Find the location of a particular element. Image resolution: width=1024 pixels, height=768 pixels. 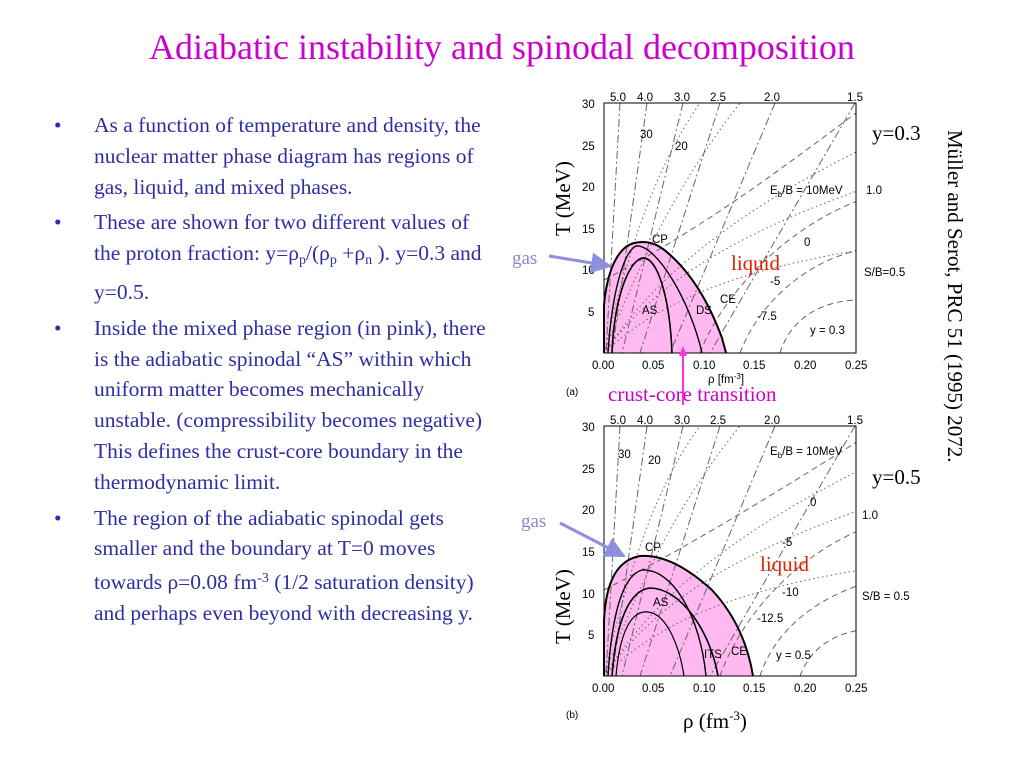

entropy-label: S/B = 0.5 is located at coordinates (886, 597).